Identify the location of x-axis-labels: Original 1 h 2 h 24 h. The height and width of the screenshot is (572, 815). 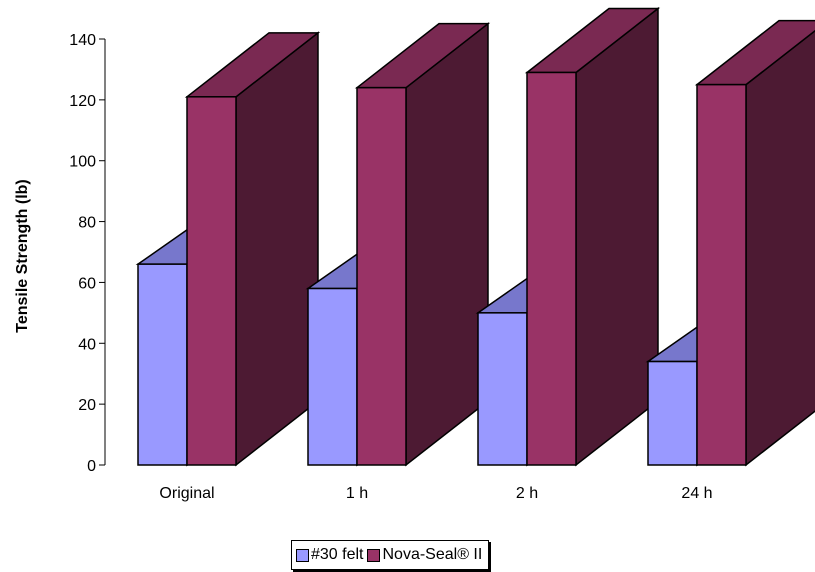
(435, 493).